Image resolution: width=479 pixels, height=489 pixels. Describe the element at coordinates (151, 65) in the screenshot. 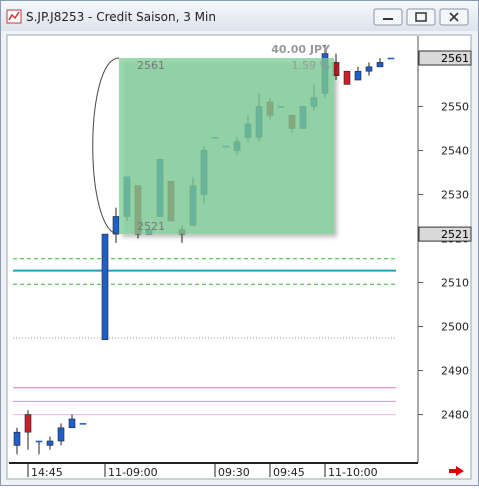

I see `measure-high-label: 2561` at that location.